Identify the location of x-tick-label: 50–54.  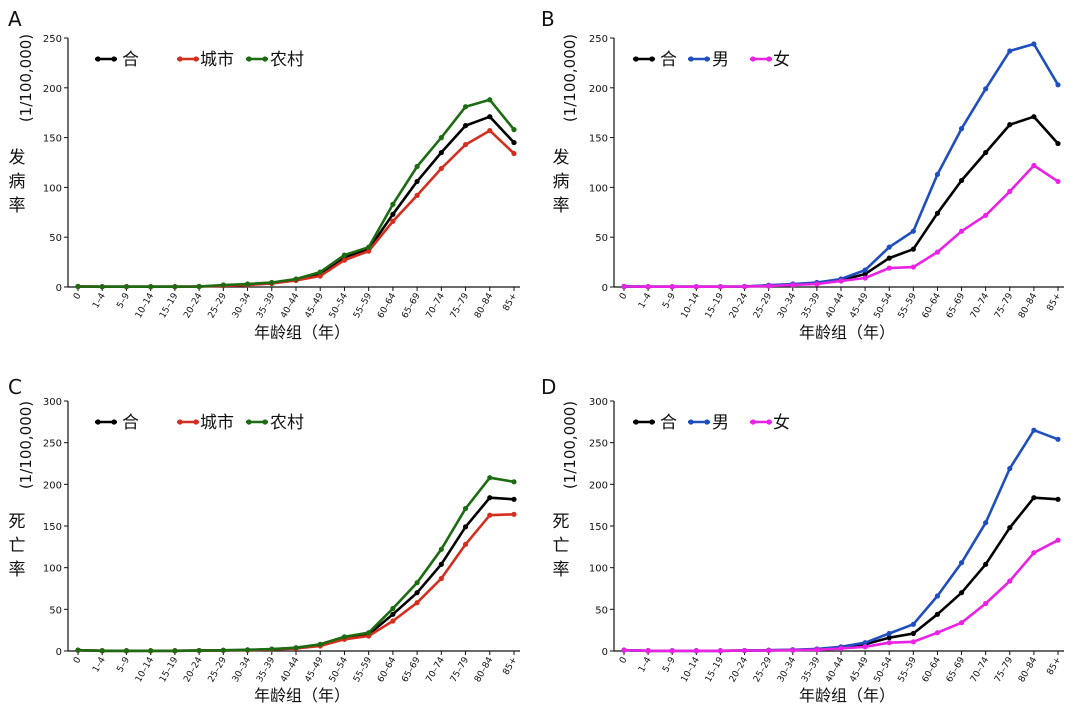
(883, 669).